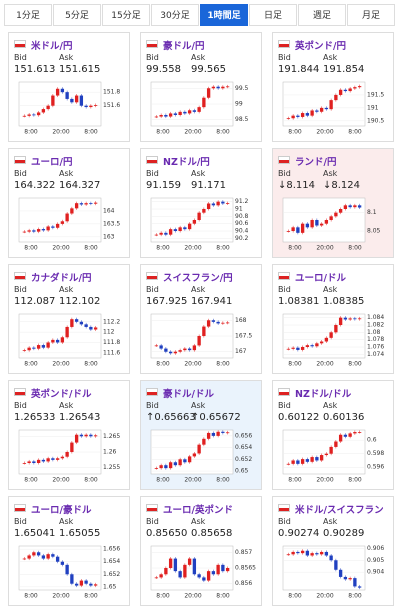  I want to click on bid-value: 167.925, so click(167, 301).